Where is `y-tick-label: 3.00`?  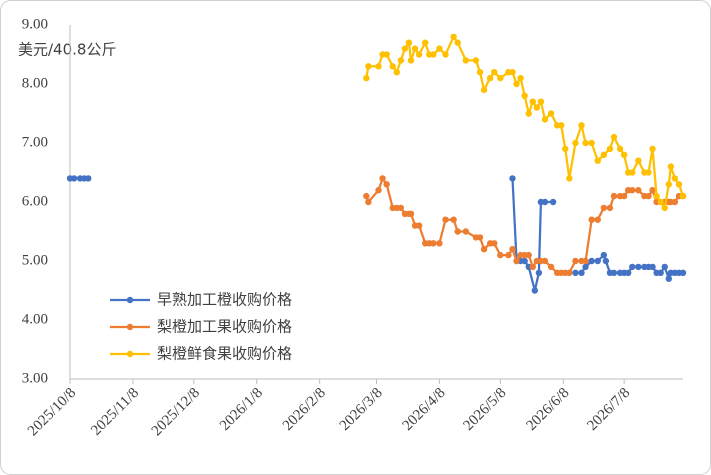
y-tick-label: 3.00 is located at coordinates (35, 378).